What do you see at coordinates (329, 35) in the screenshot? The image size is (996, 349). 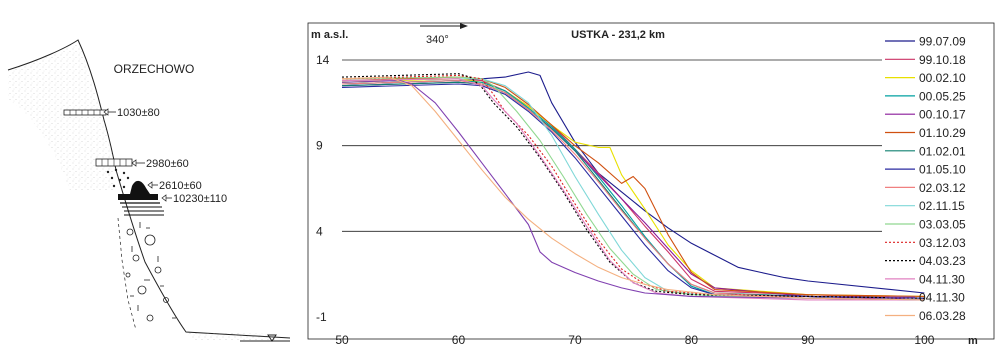 I see `y-axis-label: m a.s.l.` at bounding box center [329, 35].